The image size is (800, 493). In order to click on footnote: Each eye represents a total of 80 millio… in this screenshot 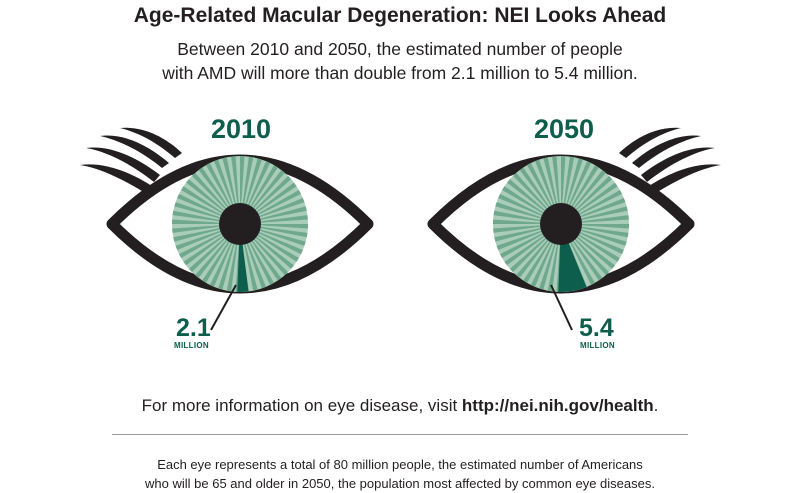, I will do `click(400, 474)`.